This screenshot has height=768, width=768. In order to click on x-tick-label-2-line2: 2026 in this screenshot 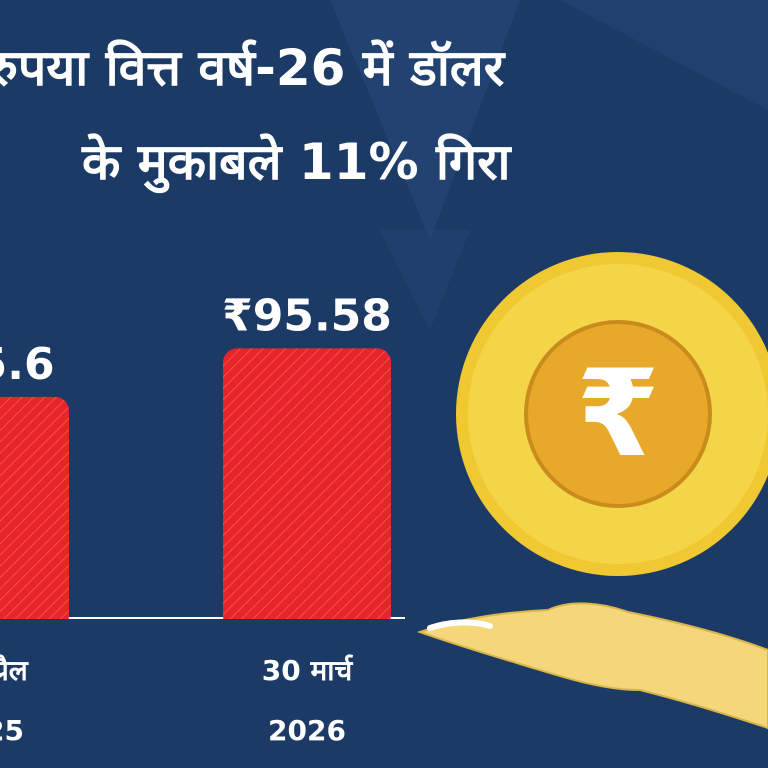, I will do `click(307, 730)`.